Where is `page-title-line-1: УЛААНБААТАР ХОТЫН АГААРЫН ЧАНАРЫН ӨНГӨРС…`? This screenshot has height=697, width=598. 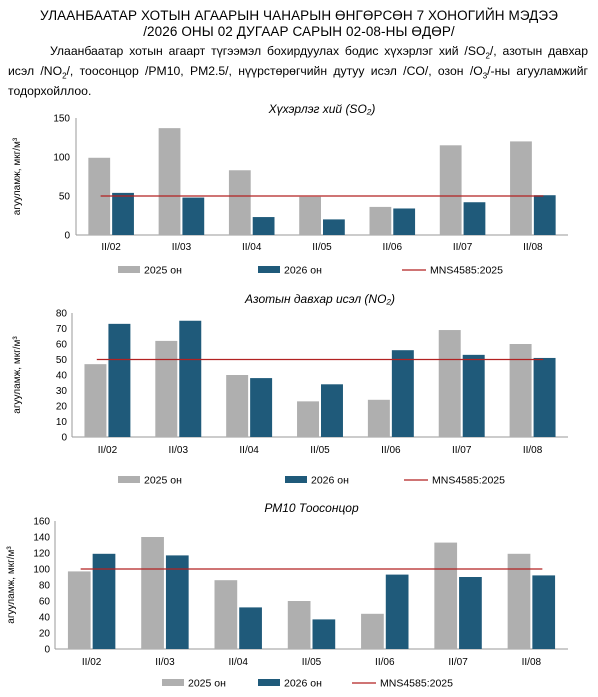 page-title-line-1: УЛААНБААТАР ХОТЫН АГААРЫН ЧАНАРЫН ӨНГӨРС… is located at coordinates (299, 15).